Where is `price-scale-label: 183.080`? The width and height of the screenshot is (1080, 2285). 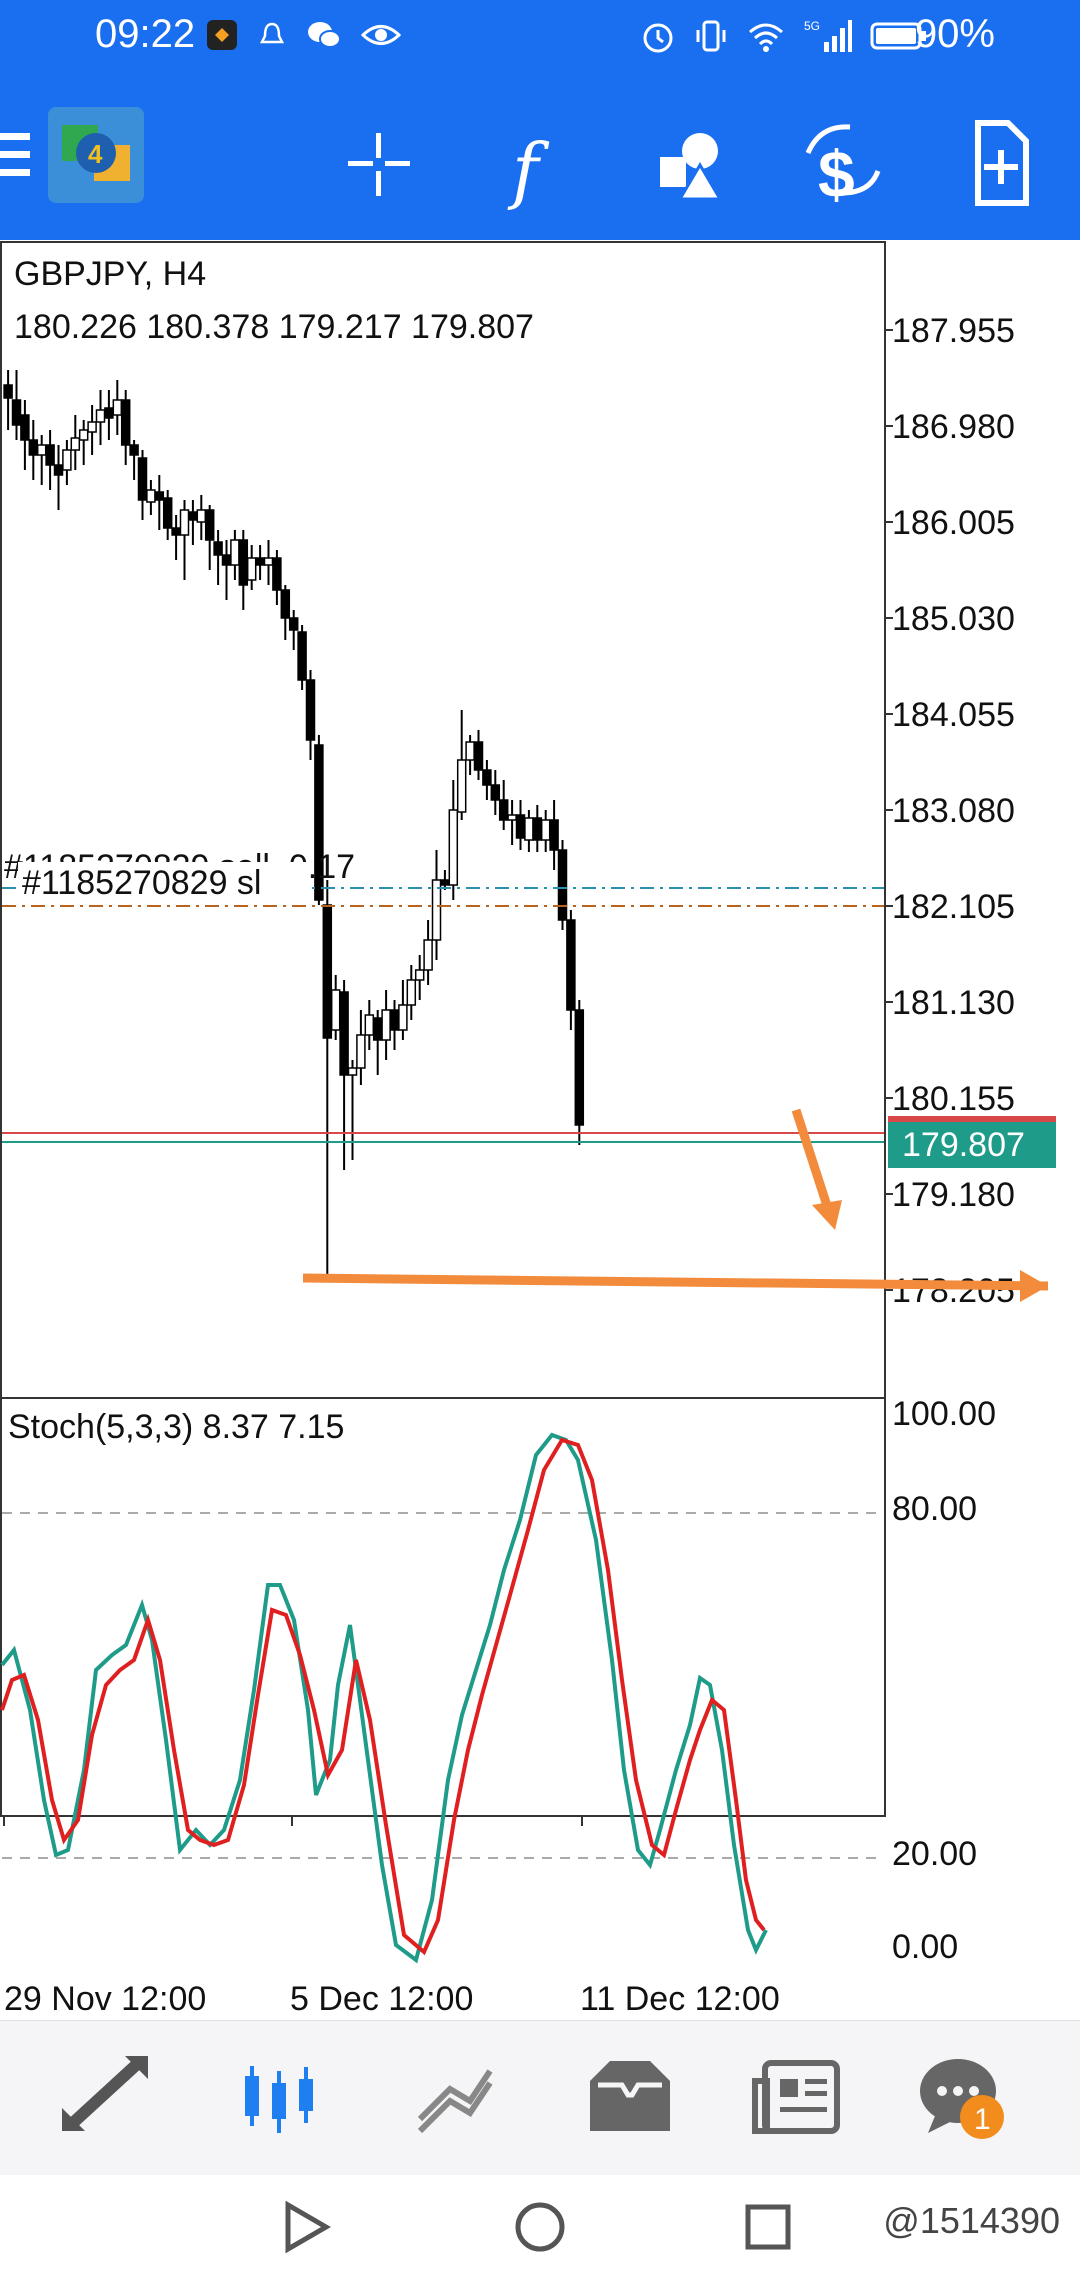 price-scale-label: 183.080 is located at coordinates (953, 811).